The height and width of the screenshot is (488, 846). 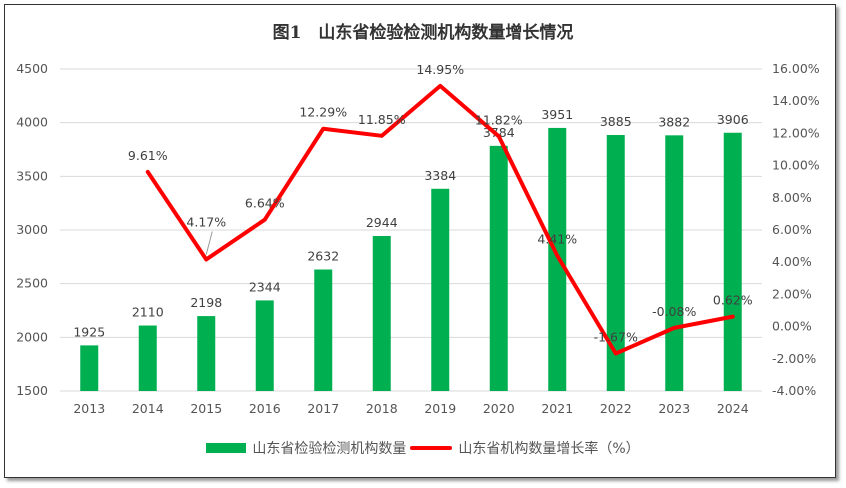 What do you see at coordinates (792, 293) in the screenshot?
I see `y-right-tick-label: 2.00%` at bounding box center [792, 293].